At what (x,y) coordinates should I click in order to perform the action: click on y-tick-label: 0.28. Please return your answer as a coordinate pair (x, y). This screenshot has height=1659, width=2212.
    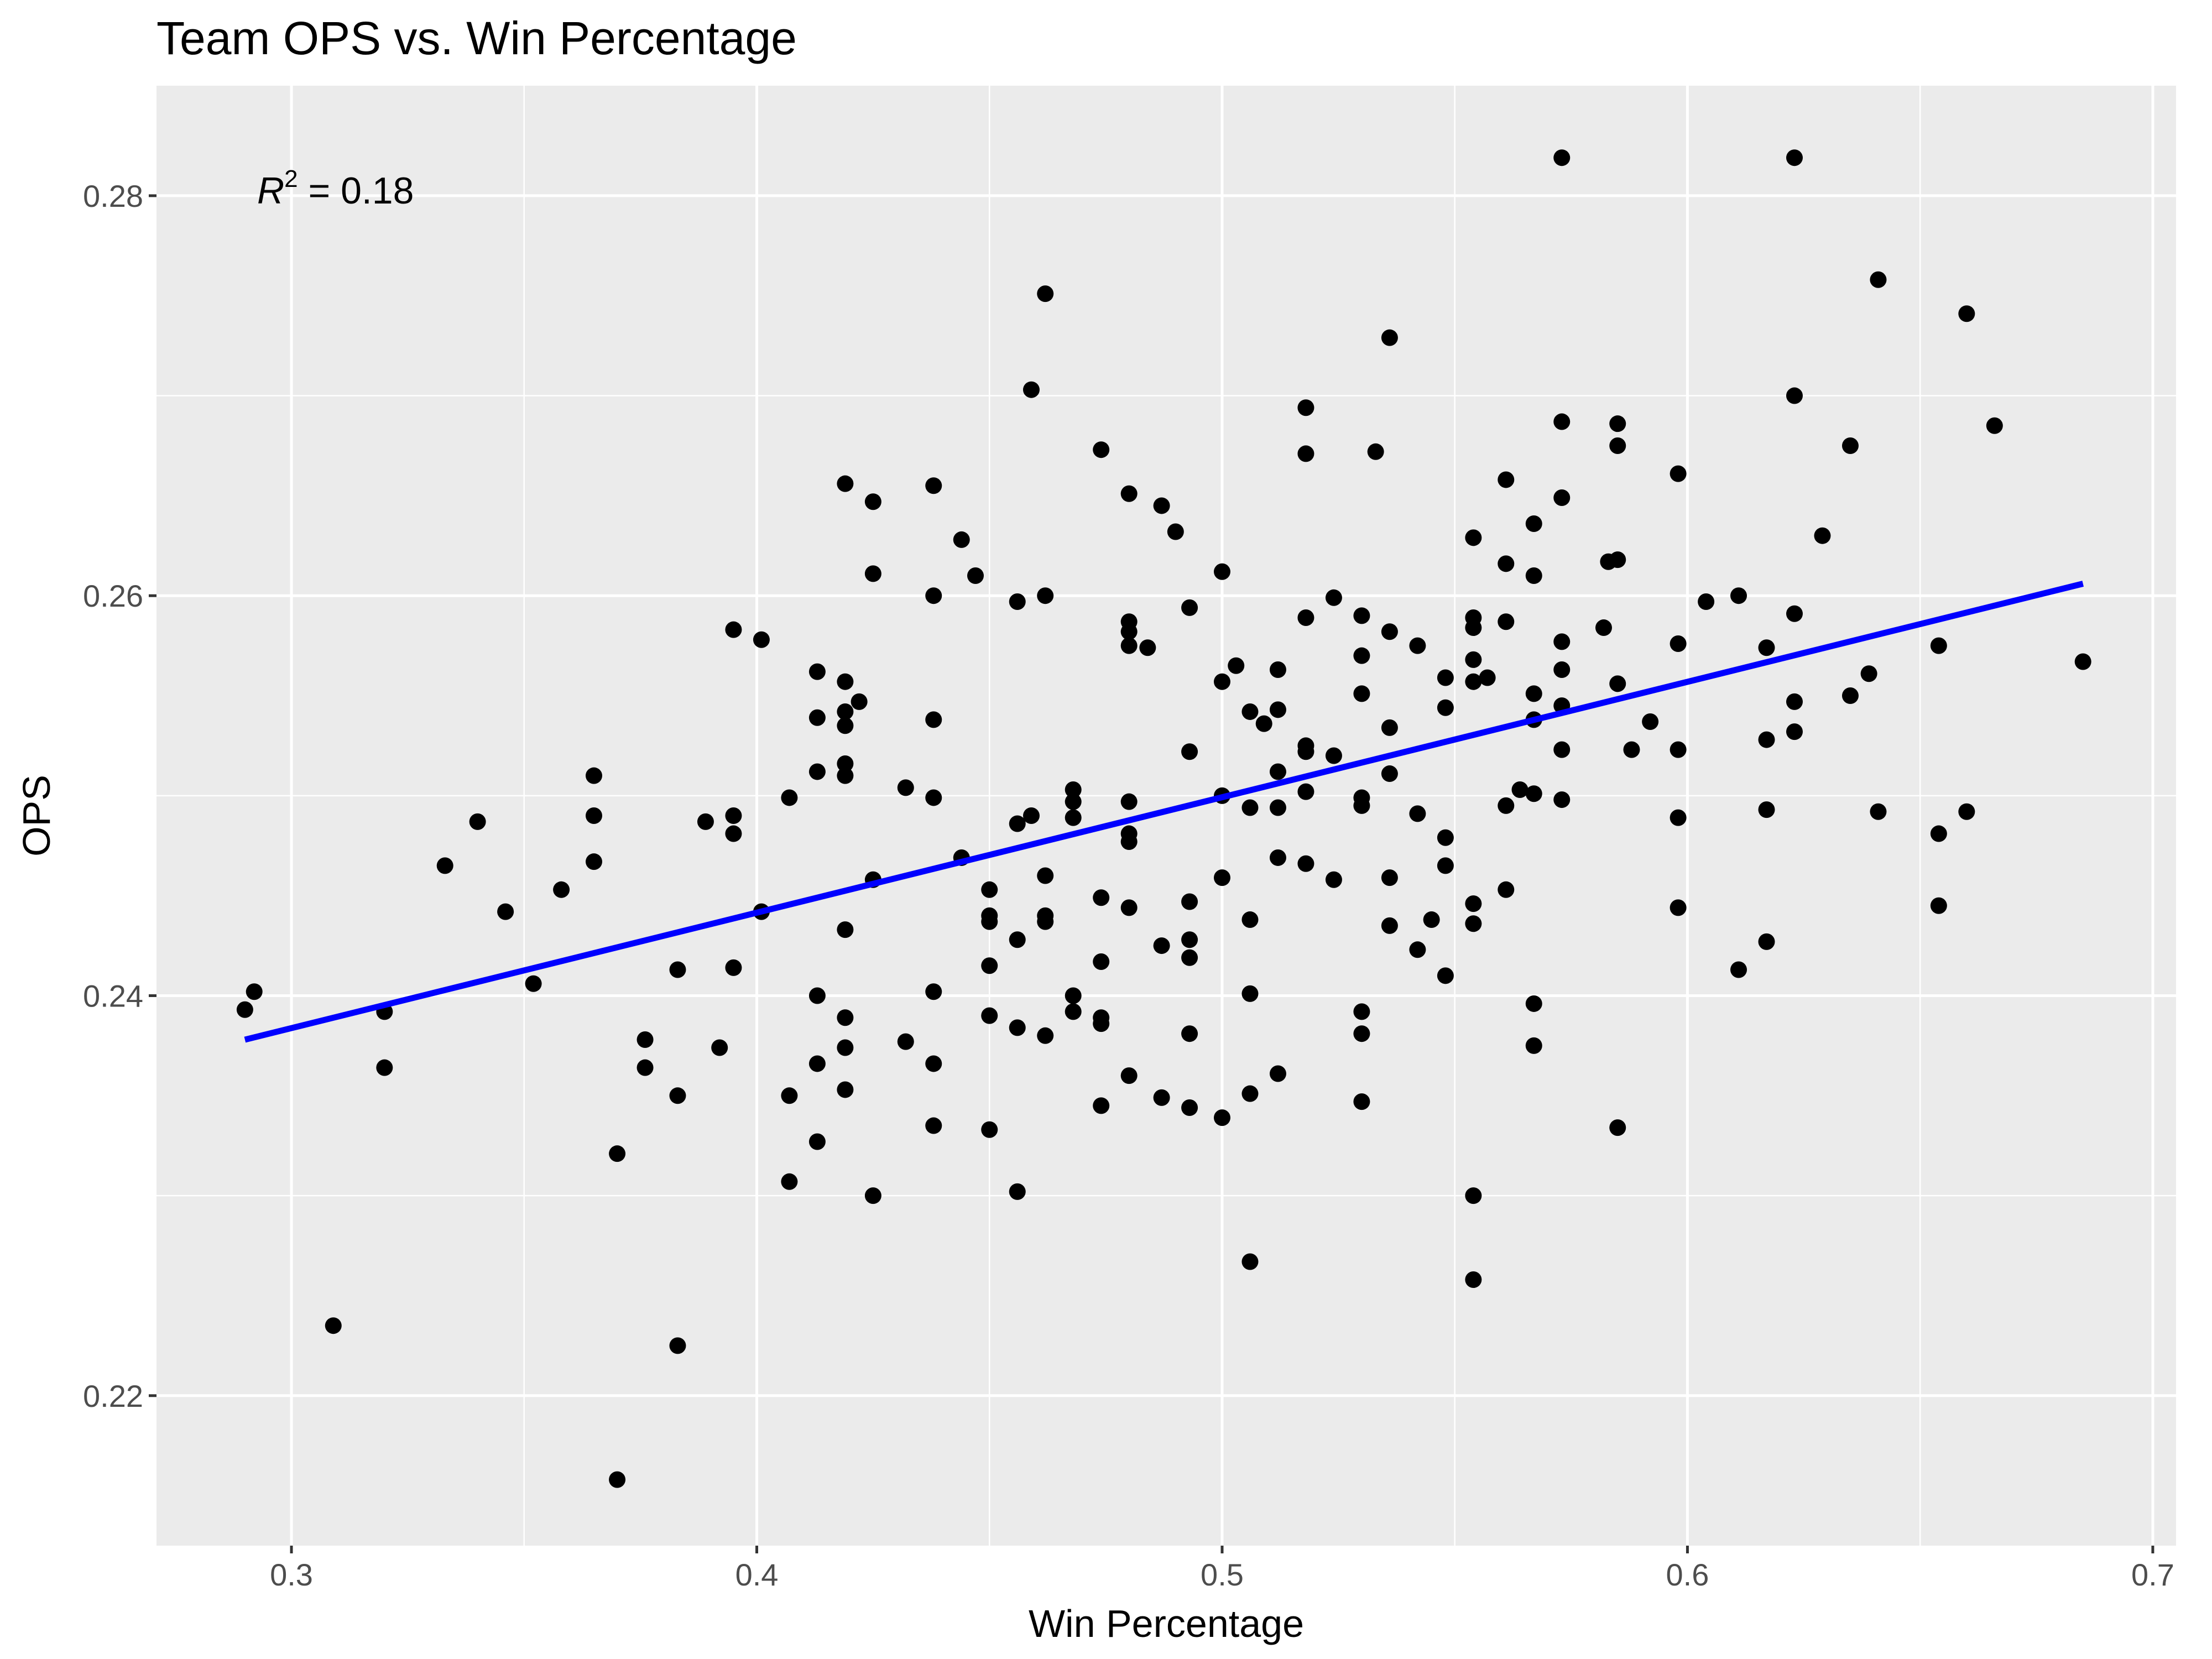
    Looking at the image, I should click on (113, 196).